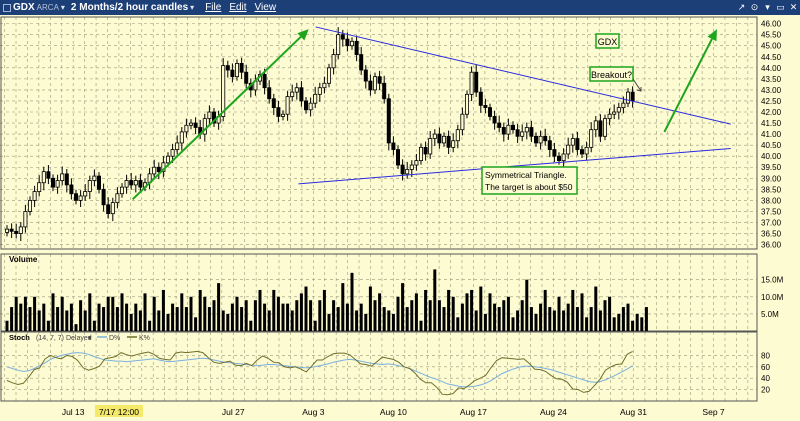  What do you see at coordinates (7, 7) in the screenshot?
I see `chart-menu-icon` at bounding box center [7, 7].